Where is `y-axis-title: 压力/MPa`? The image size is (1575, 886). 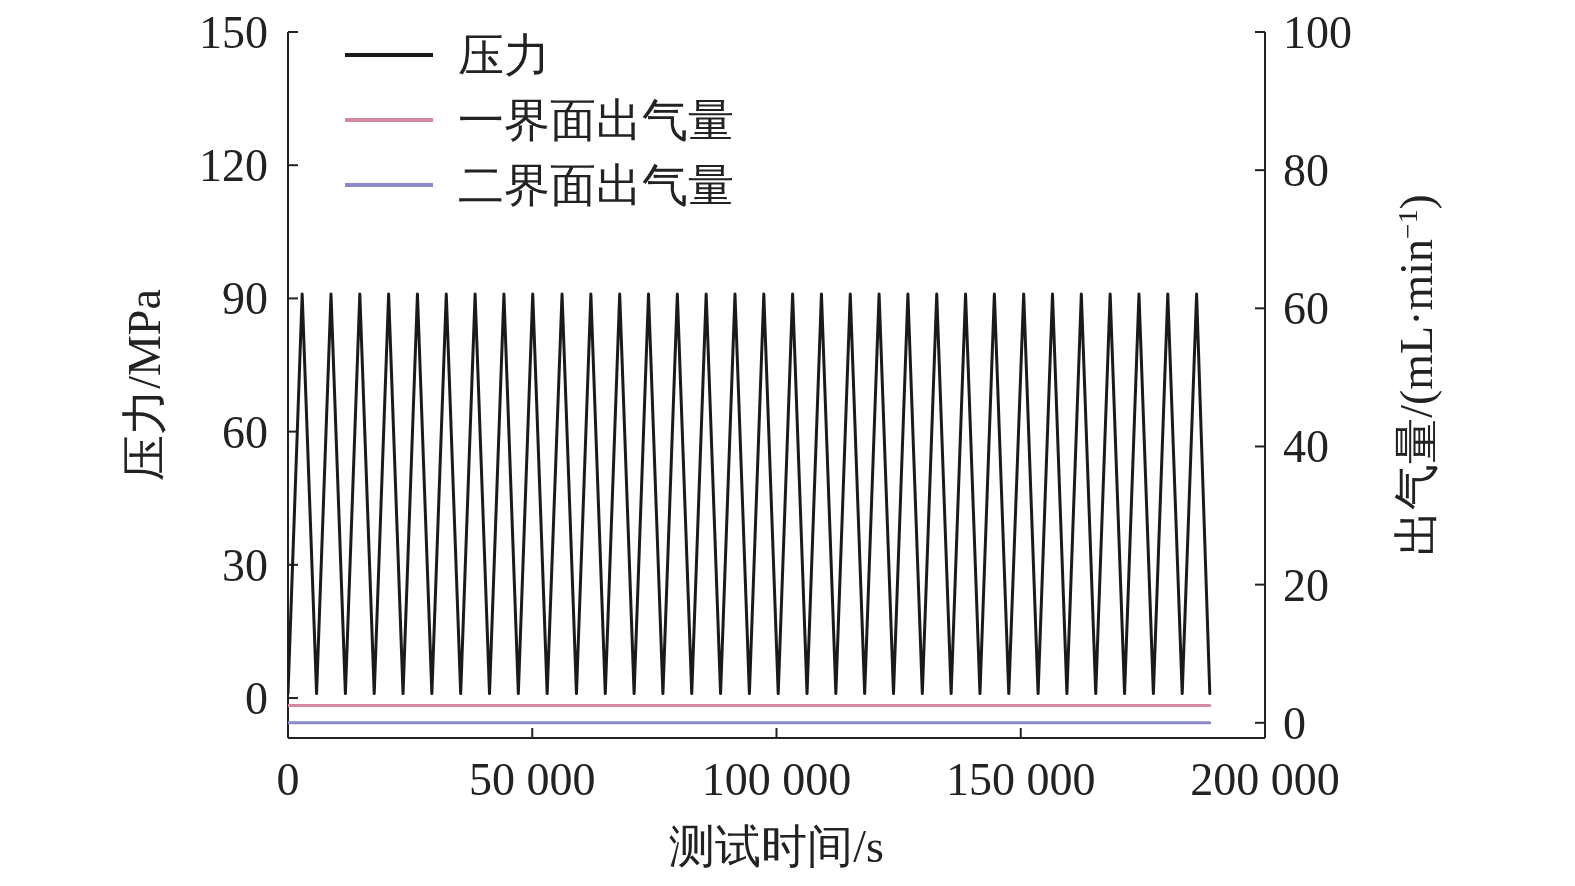
y-axis-title: 压力/MPa is located at coordinates (144, 385).